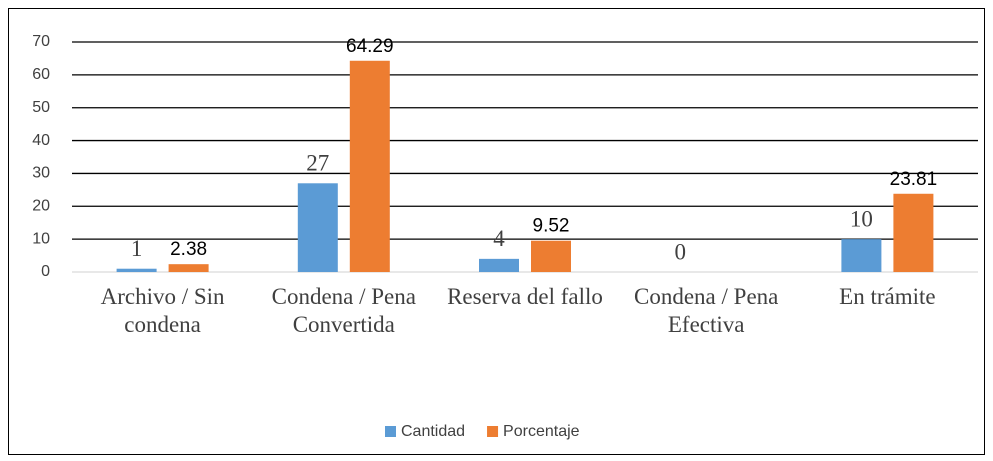  I want to click on data-label: 4, so click(499, 238).